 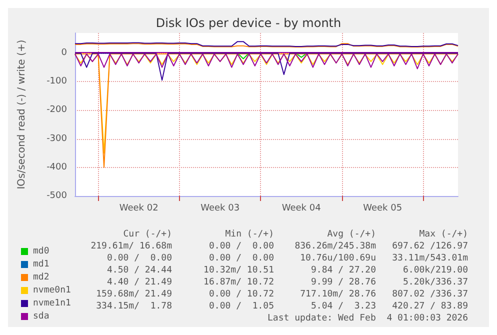 I want to click on text: 219.61m/ 16.68m, so click(x=131, y=247).